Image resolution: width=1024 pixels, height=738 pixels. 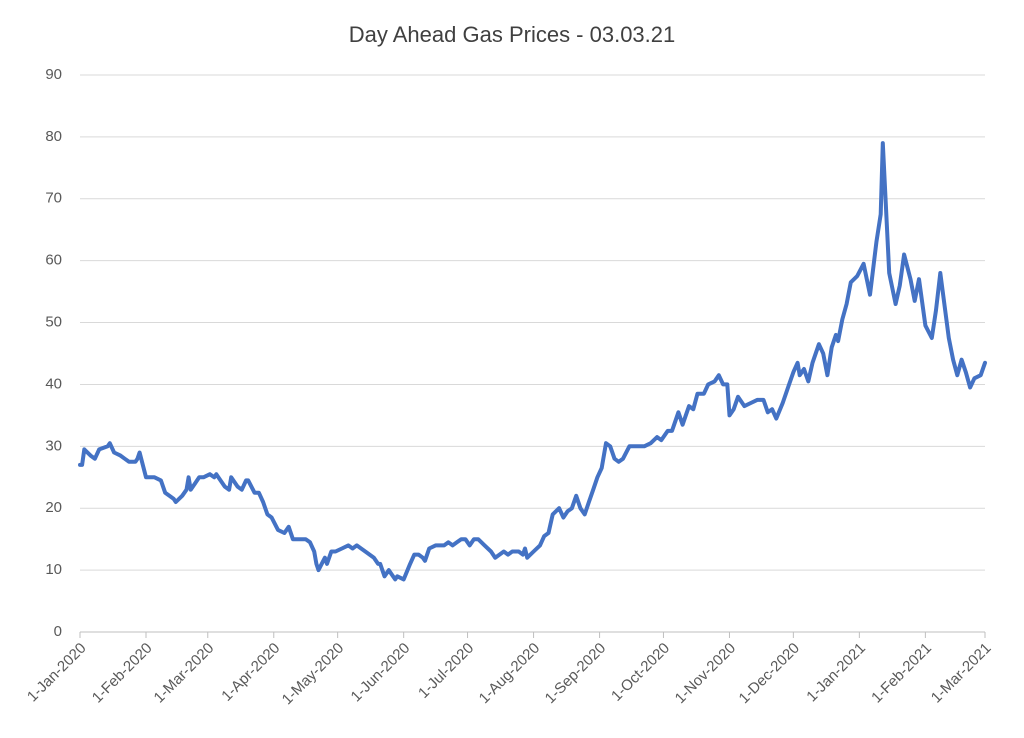 What do you see at coordinates (250, 672) in the screenshot?
I see `x-tick-label: 1-Apr-2020` at bounding box center [250, 672].